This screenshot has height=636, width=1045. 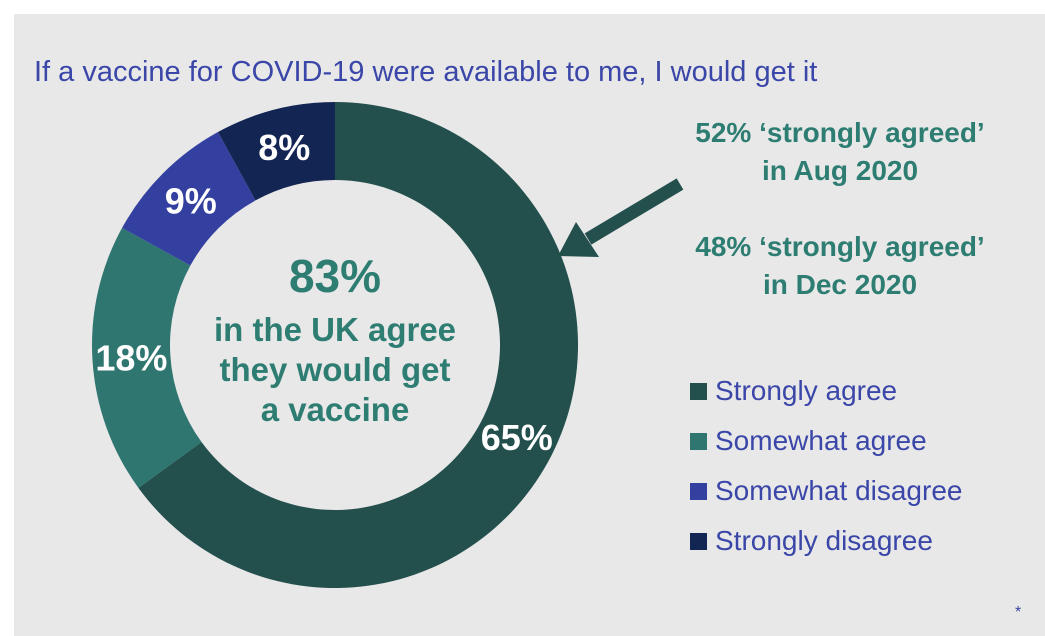 What do you see at coordinates (1018, 612) in the screenshot?
I see `footnote-marker: *` at bounding box center [1018, 612].